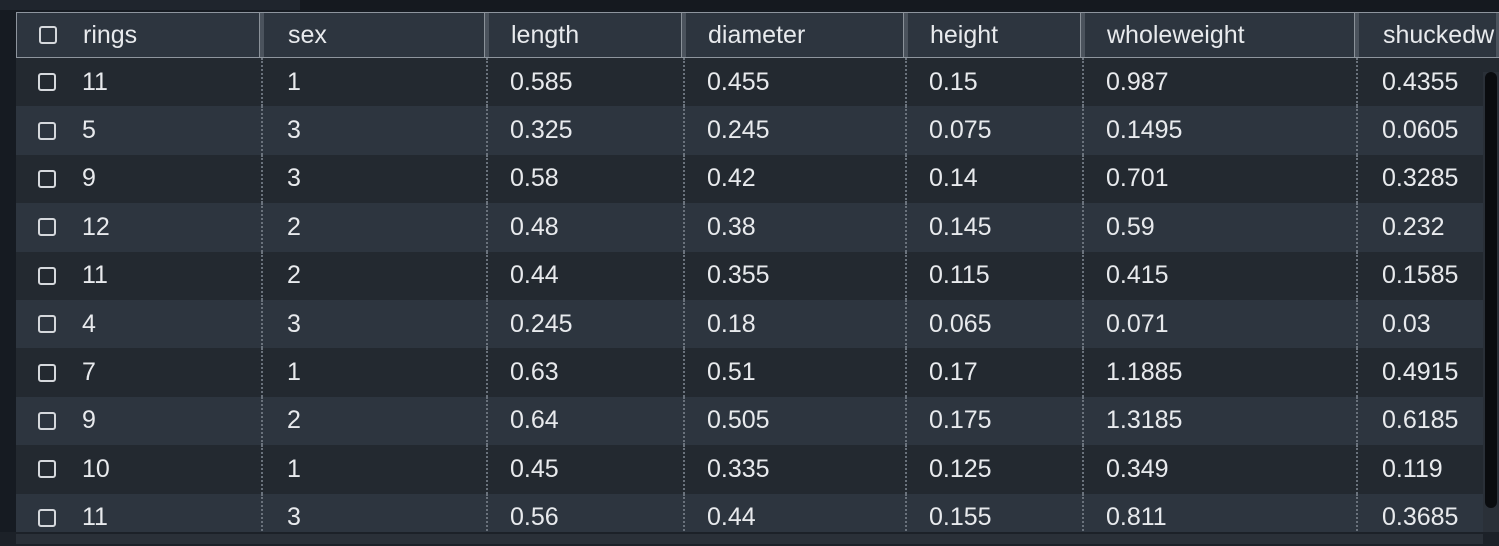 The image size is (1499, 546). Describe the element at coordinates (1420, 130) in the screenshot. I see `cell-value: 0.0605` at that location.